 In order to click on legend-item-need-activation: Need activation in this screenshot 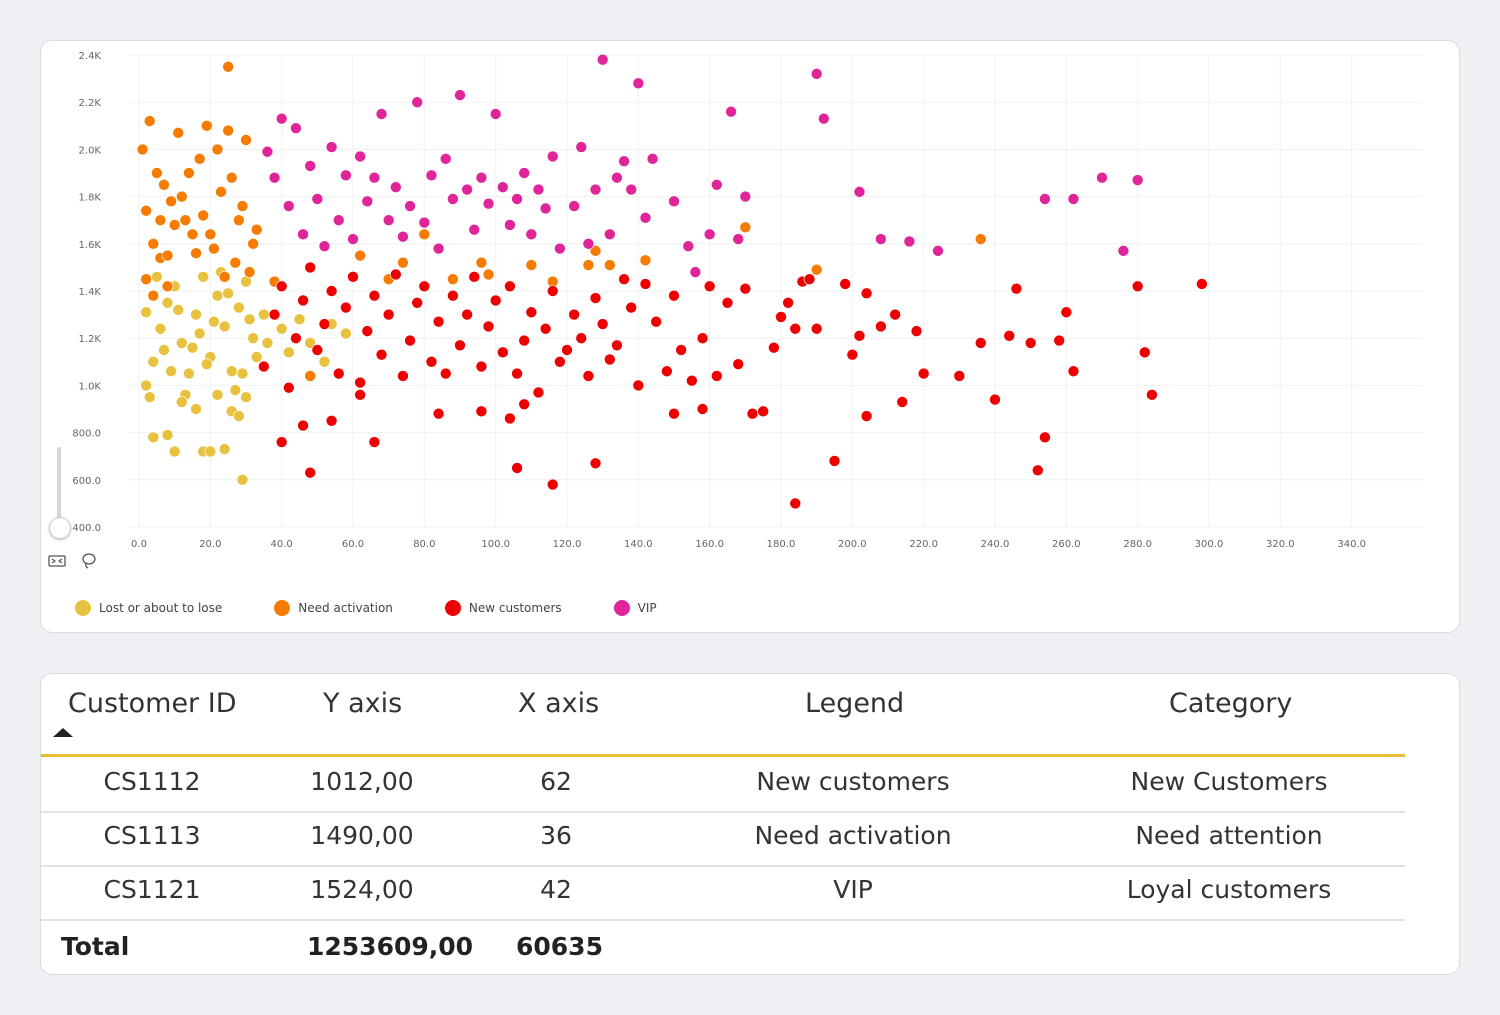, I will do `click(333, 608)`.